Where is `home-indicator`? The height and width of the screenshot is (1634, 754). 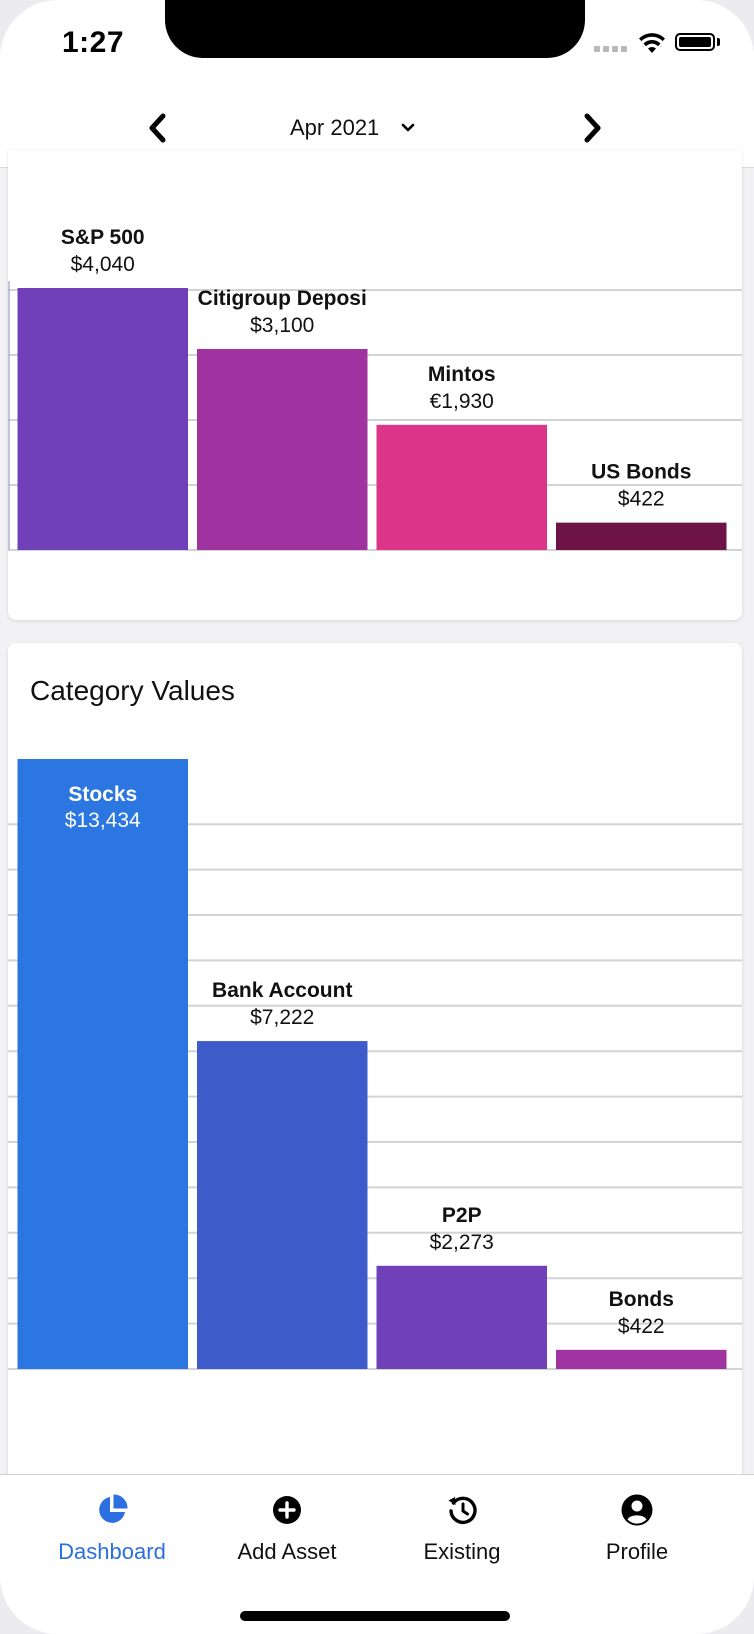
home-indicator is located at coordinates (375, 1616).